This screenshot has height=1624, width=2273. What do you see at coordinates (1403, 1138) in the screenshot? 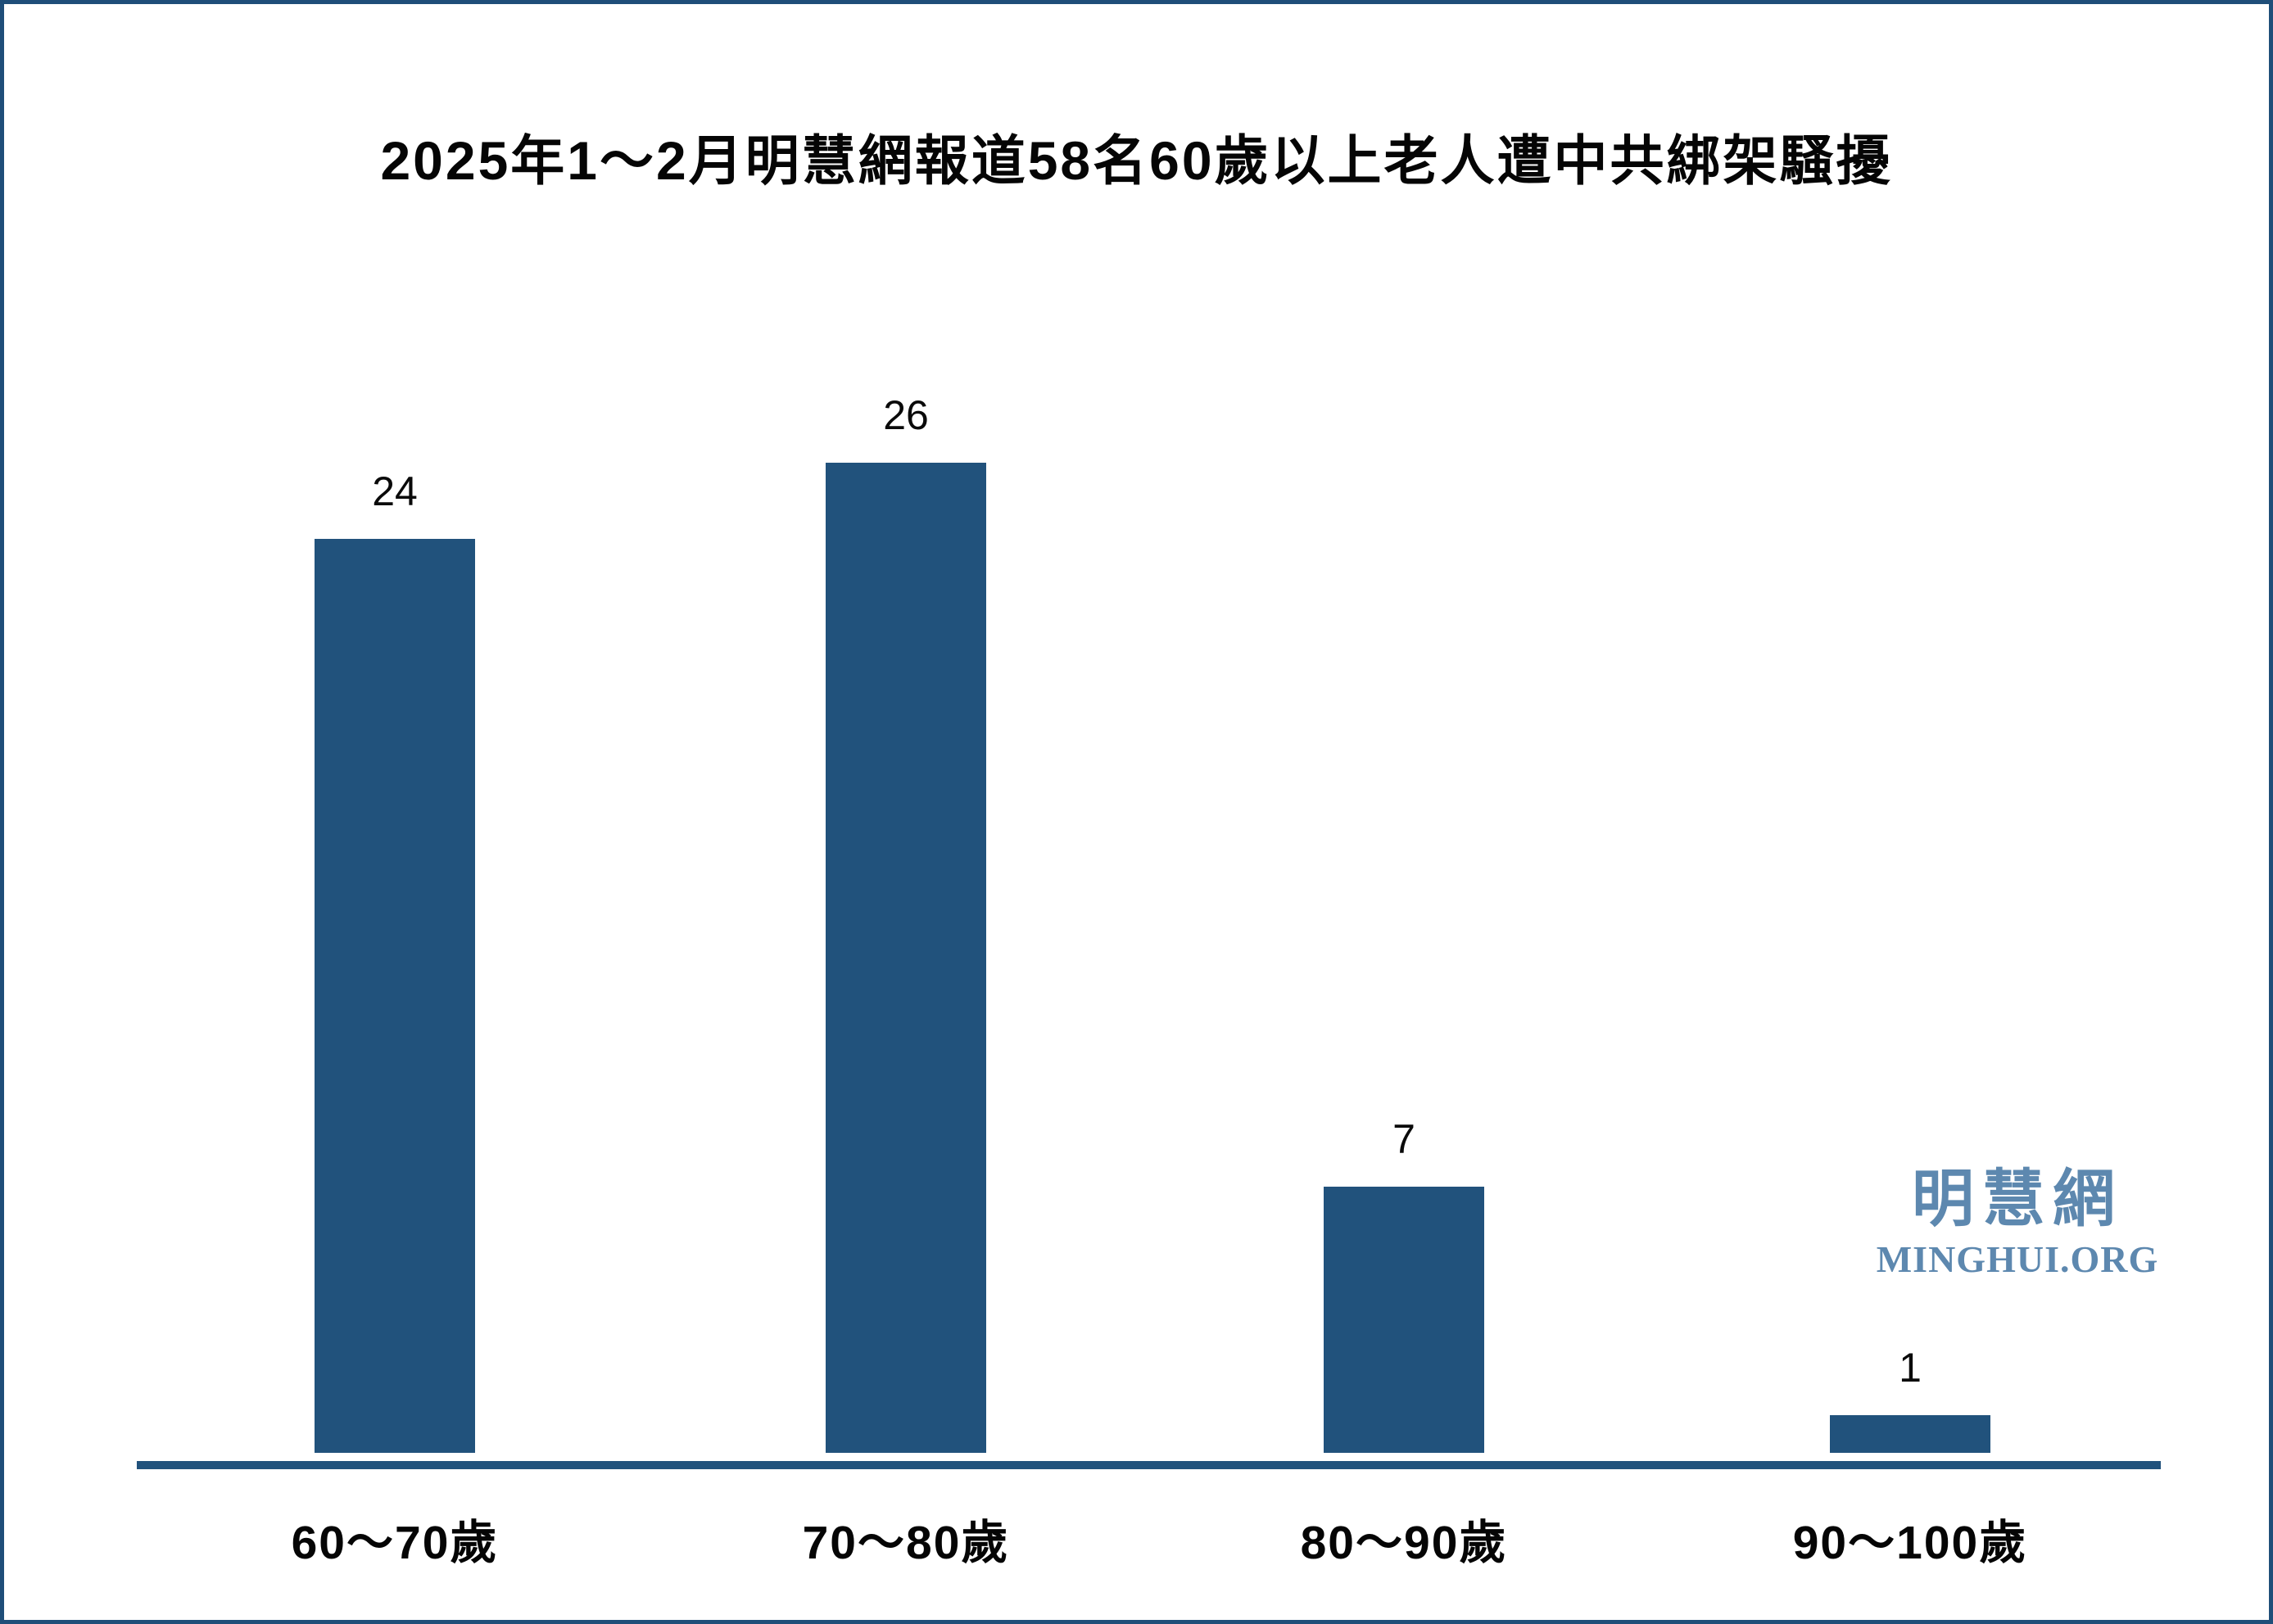
I see `bar-value-label: 7` at bounding box center [1403, 1138].